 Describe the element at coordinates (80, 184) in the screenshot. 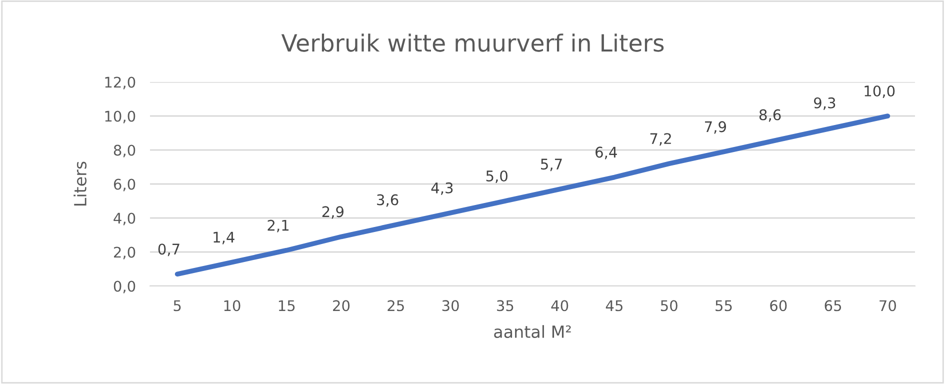

I see `y-axis-title: Liters` at that location.